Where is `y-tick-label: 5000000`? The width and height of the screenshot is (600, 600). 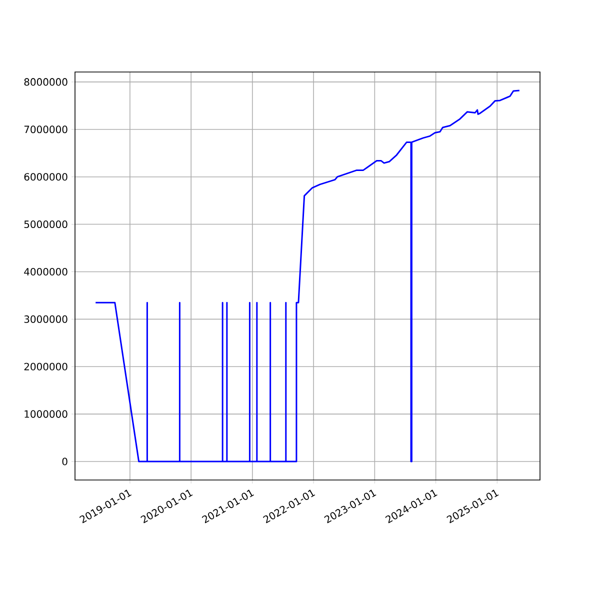
y-tick-label: 5000000 is located at coordinates (46, 224).